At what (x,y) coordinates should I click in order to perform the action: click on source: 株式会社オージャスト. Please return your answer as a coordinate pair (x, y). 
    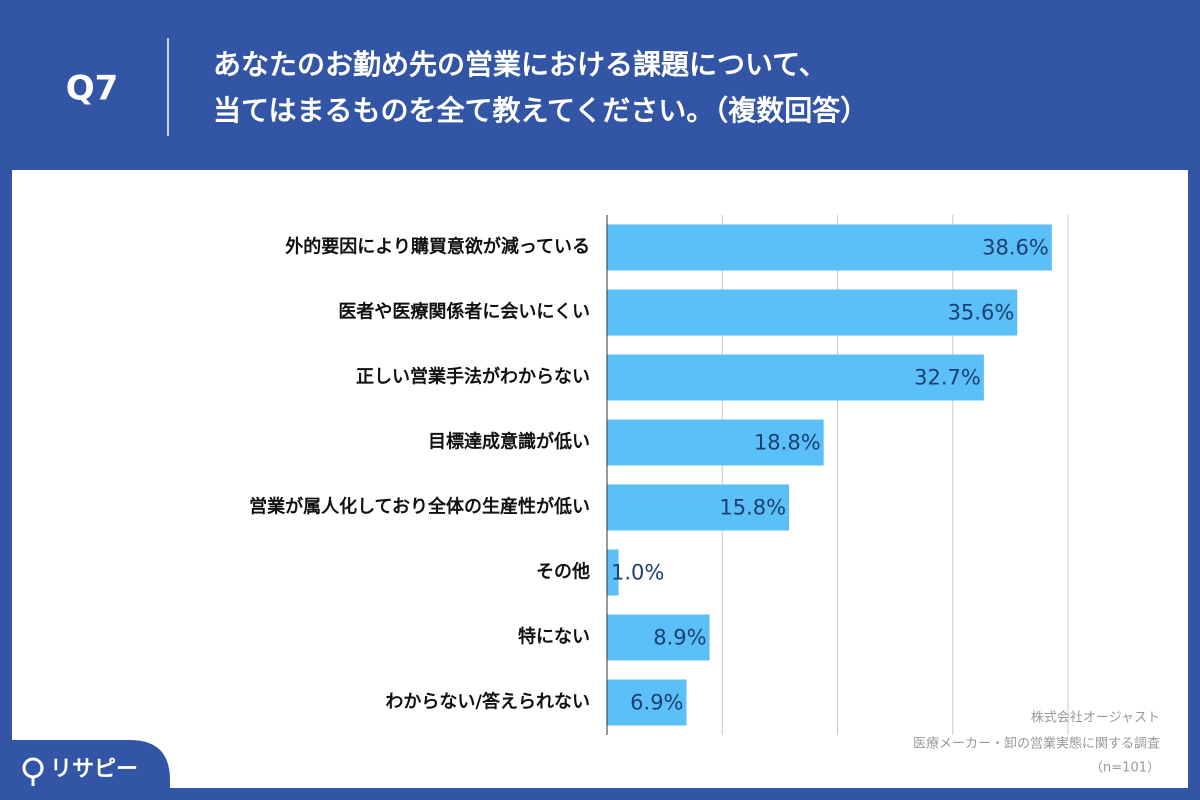
    Looking at the image, I should click on (1095, 718).